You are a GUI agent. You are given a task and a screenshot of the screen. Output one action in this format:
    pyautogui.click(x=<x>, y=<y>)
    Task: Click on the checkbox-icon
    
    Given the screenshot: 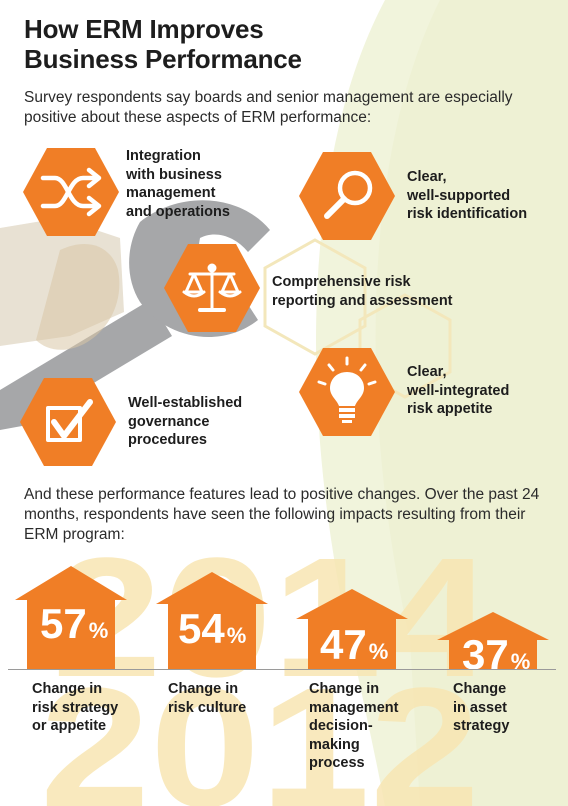 What is the action you would take?
    pyautogui.click(x=69, y=420)
    